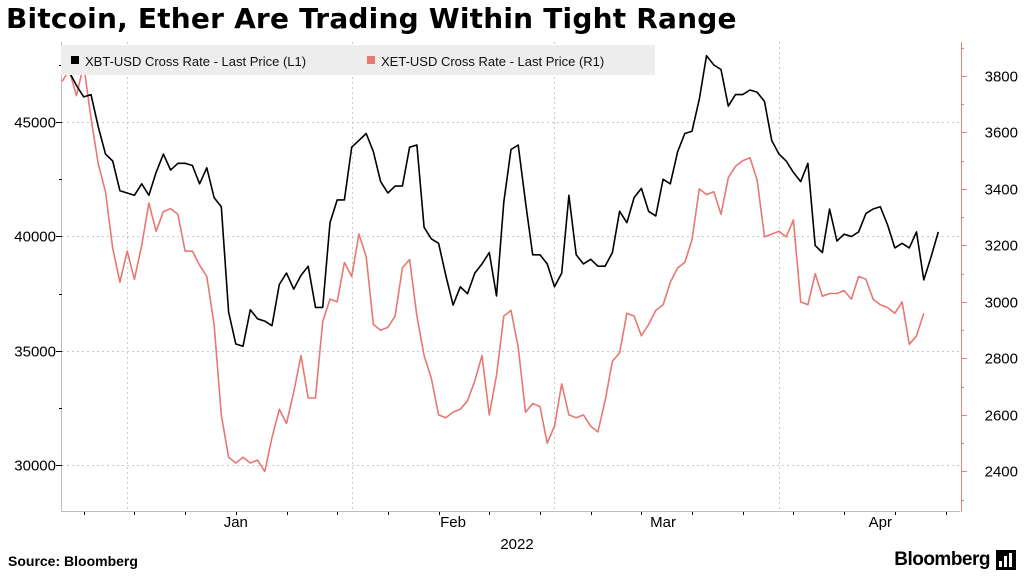 Image resolution: width=1024 pixels, height=576 pixels. What do you see at coordinates (1001, 472) in the screenshot?
I see `right-tick-label: 2400` at bounding box center [1001, 472].